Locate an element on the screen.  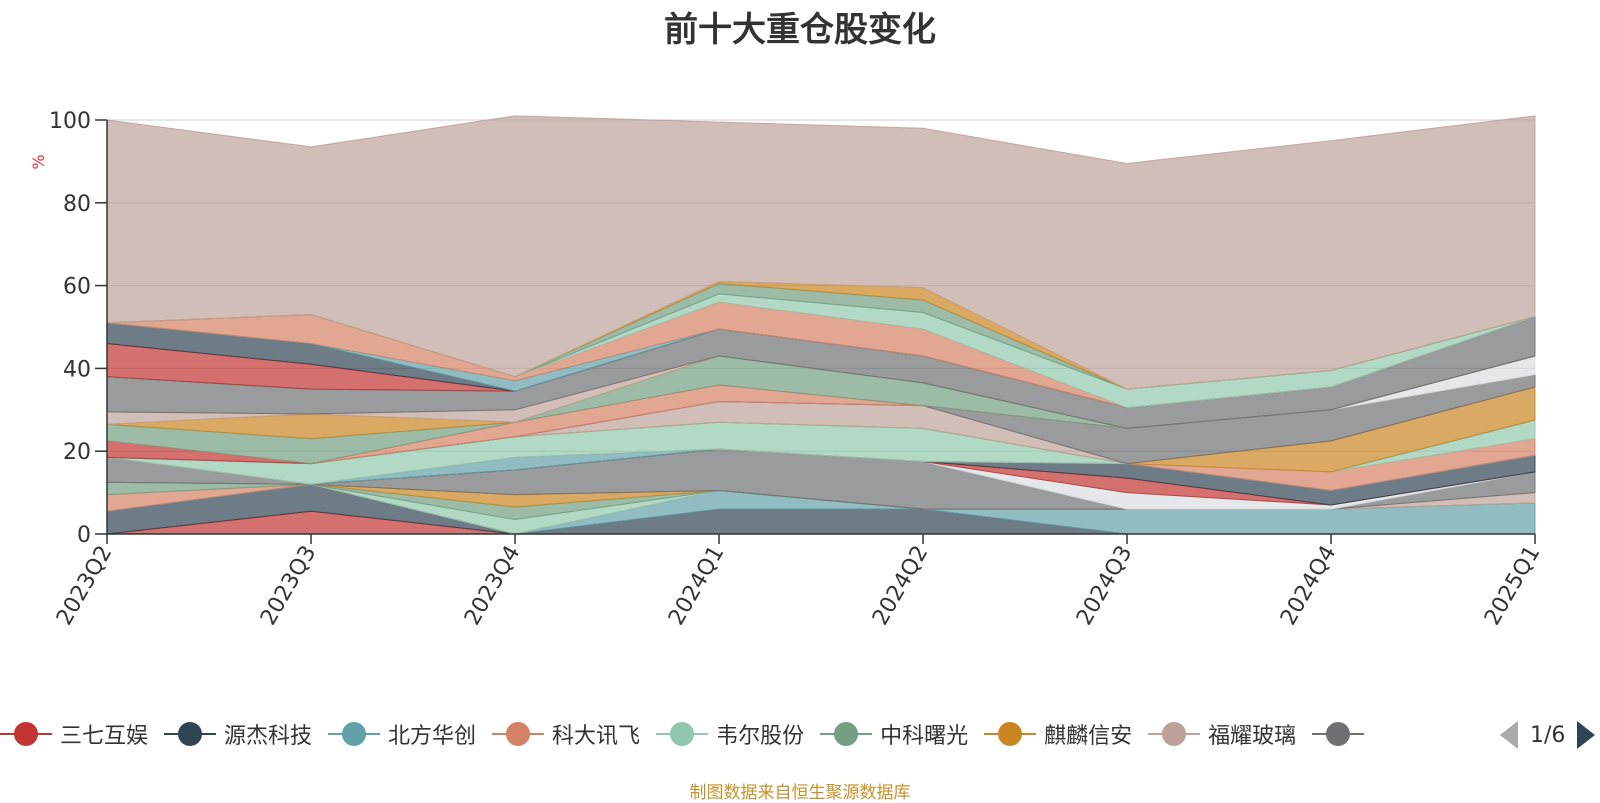
x-tick-label: 2024Q1 is located at coordinates (696, 586).